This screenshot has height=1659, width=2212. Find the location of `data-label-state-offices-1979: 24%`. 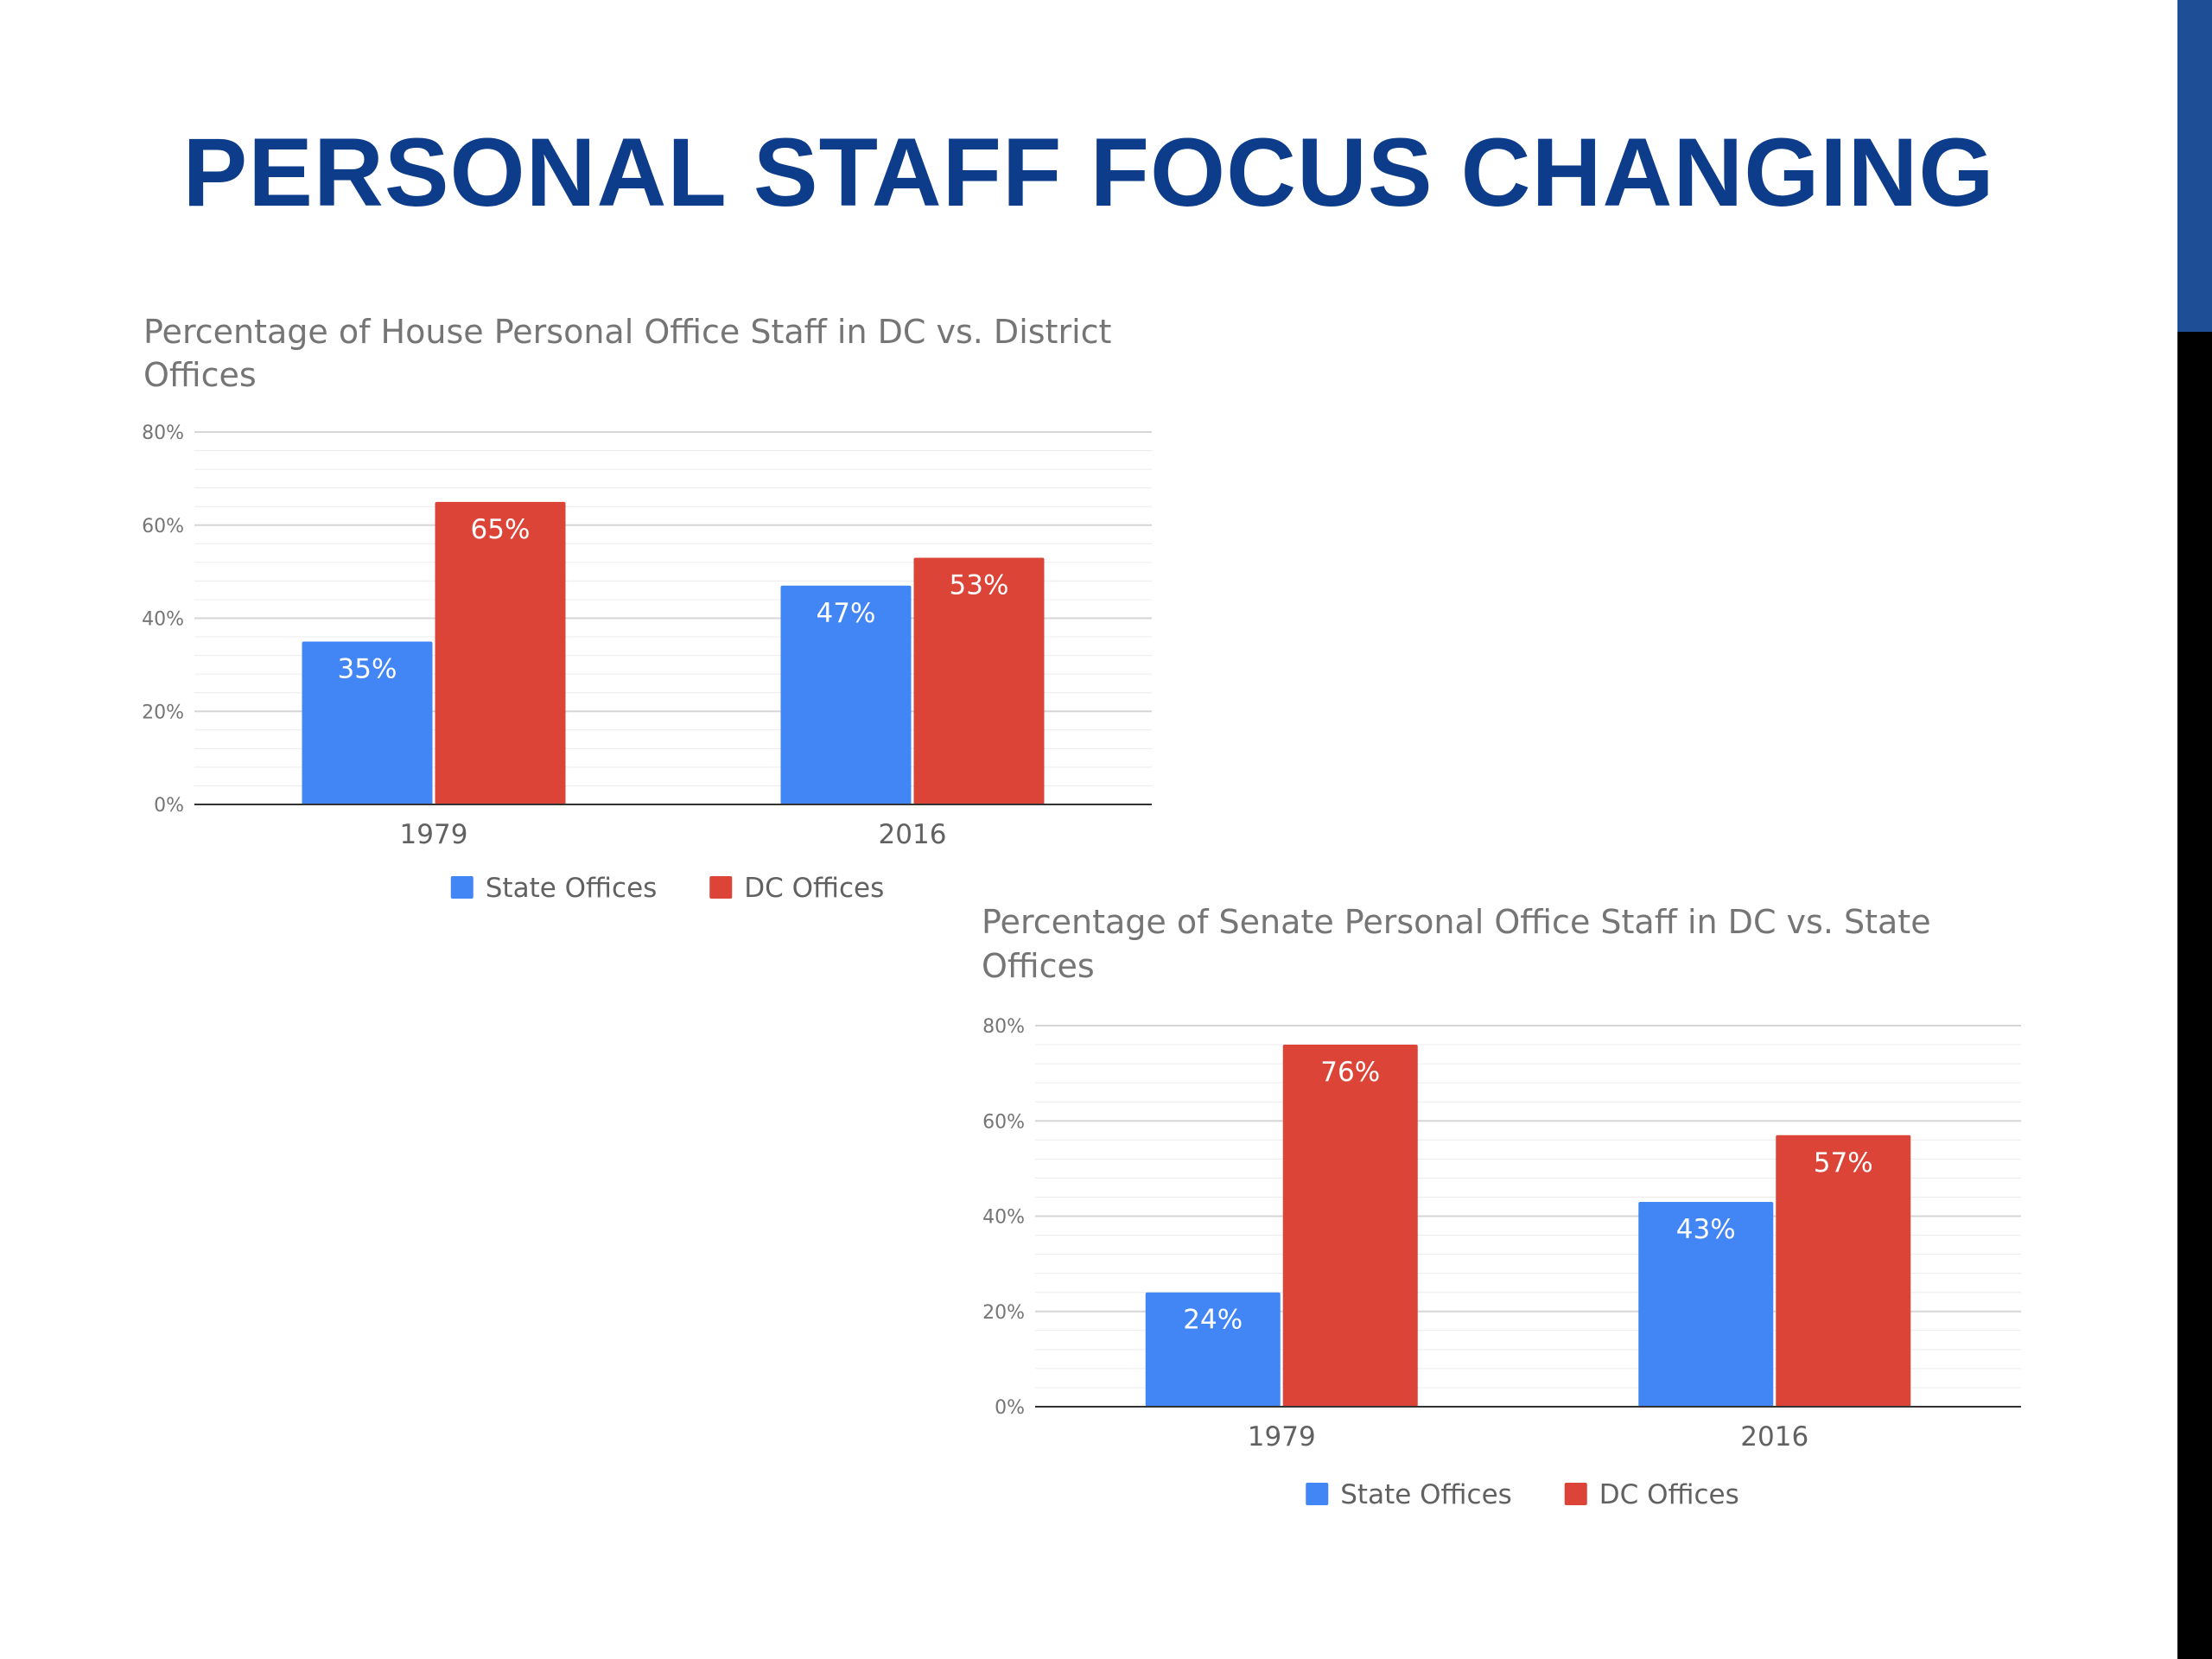

data-label-state-offices-1979: 24% is located at coordinates (1213, 1320).